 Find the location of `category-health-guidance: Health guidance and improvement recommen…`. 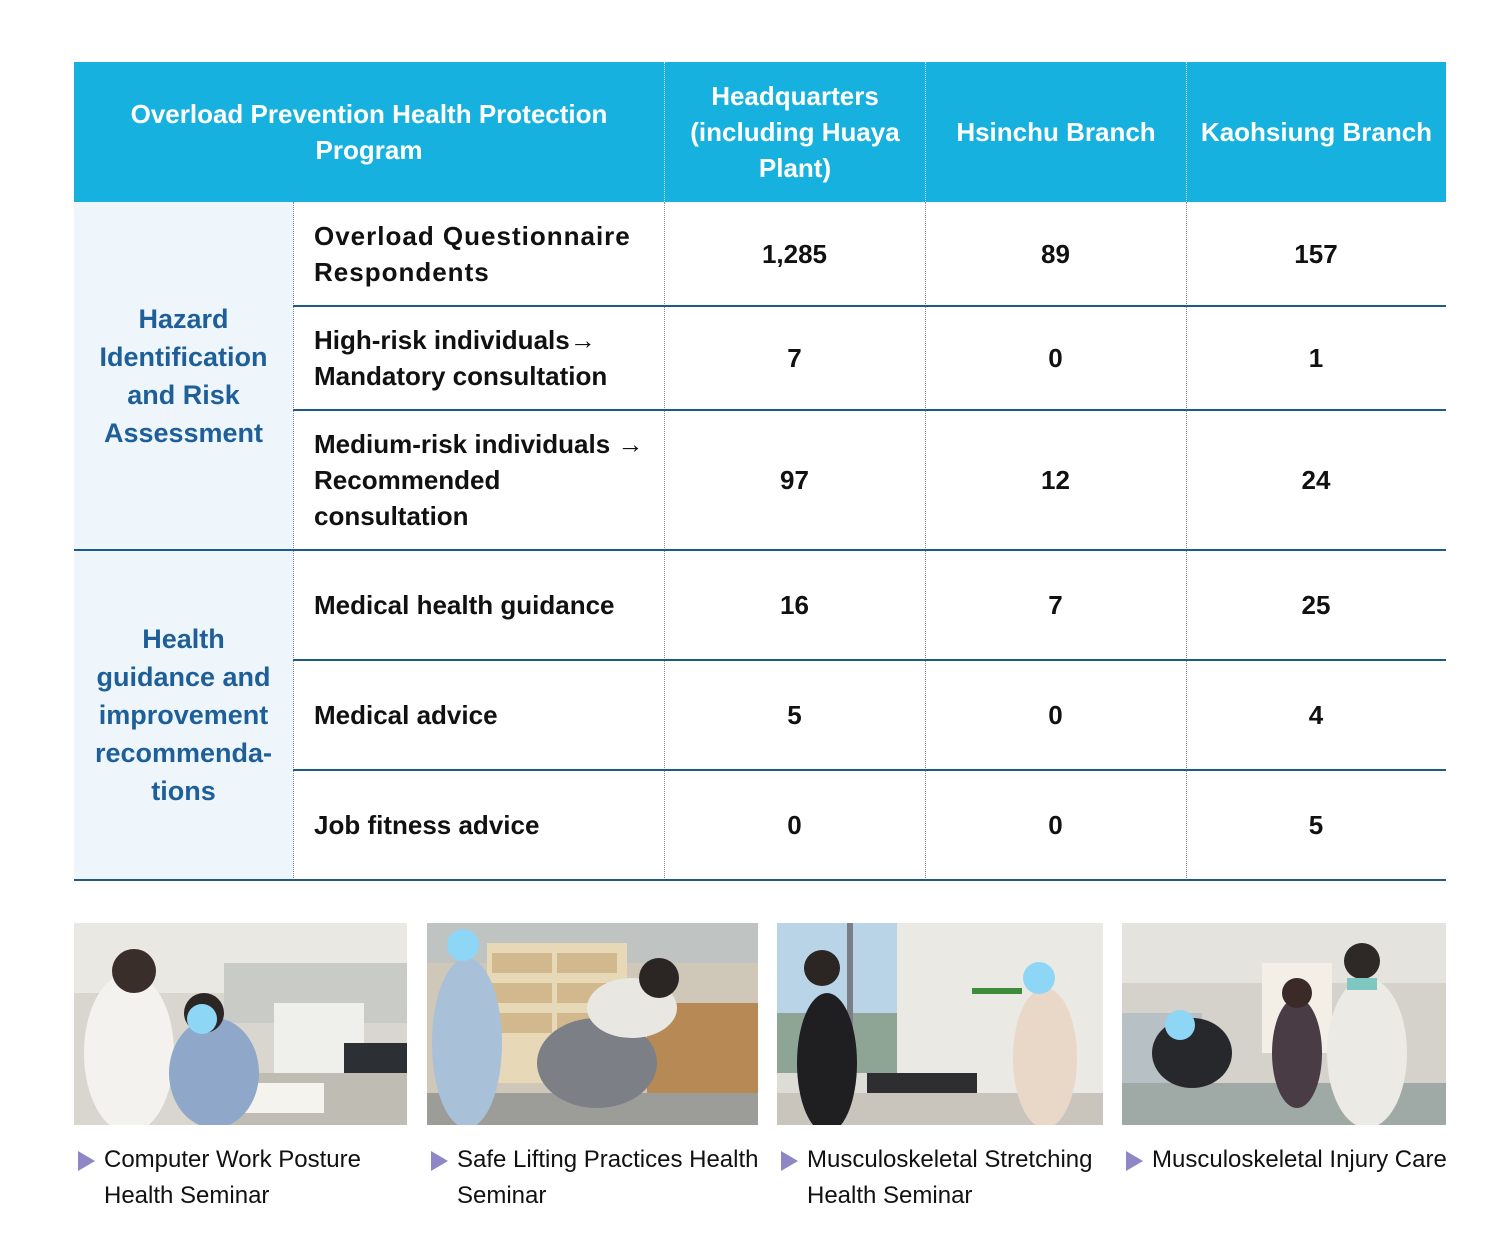

category-health-guidance: Health guidance and improvement recommen… is located at coordinates (183, 715).